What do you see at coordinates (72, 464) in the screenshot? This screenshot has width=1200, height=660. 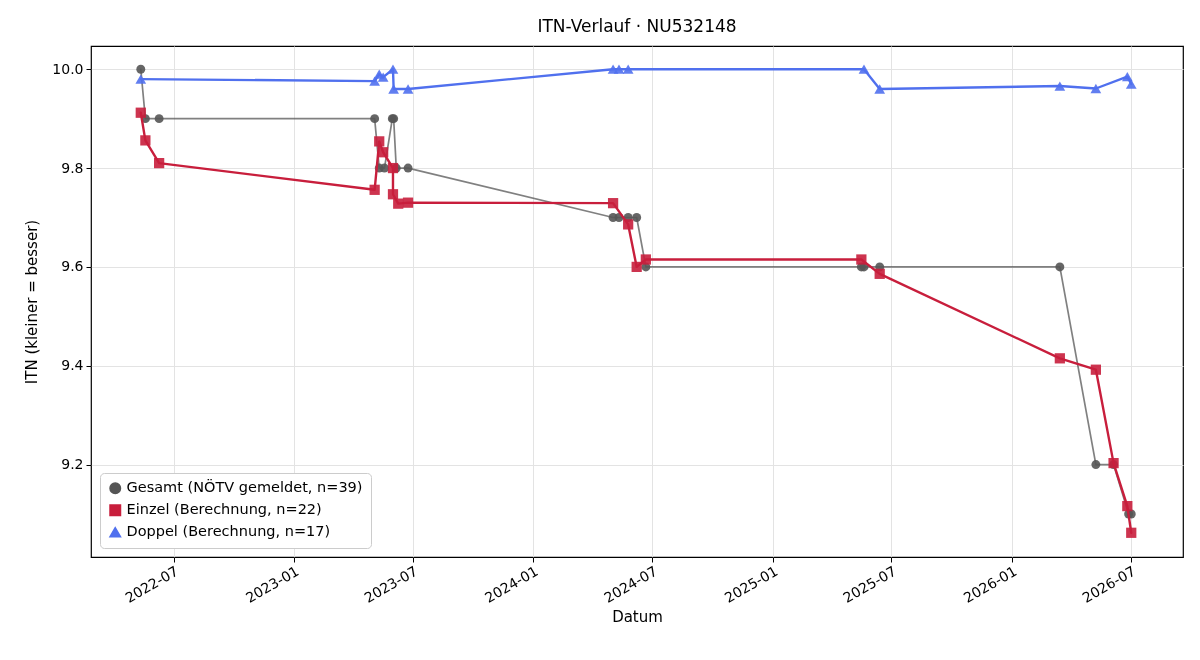 I see `y-tick-label: 9.2` at bounding box center [72, 464].